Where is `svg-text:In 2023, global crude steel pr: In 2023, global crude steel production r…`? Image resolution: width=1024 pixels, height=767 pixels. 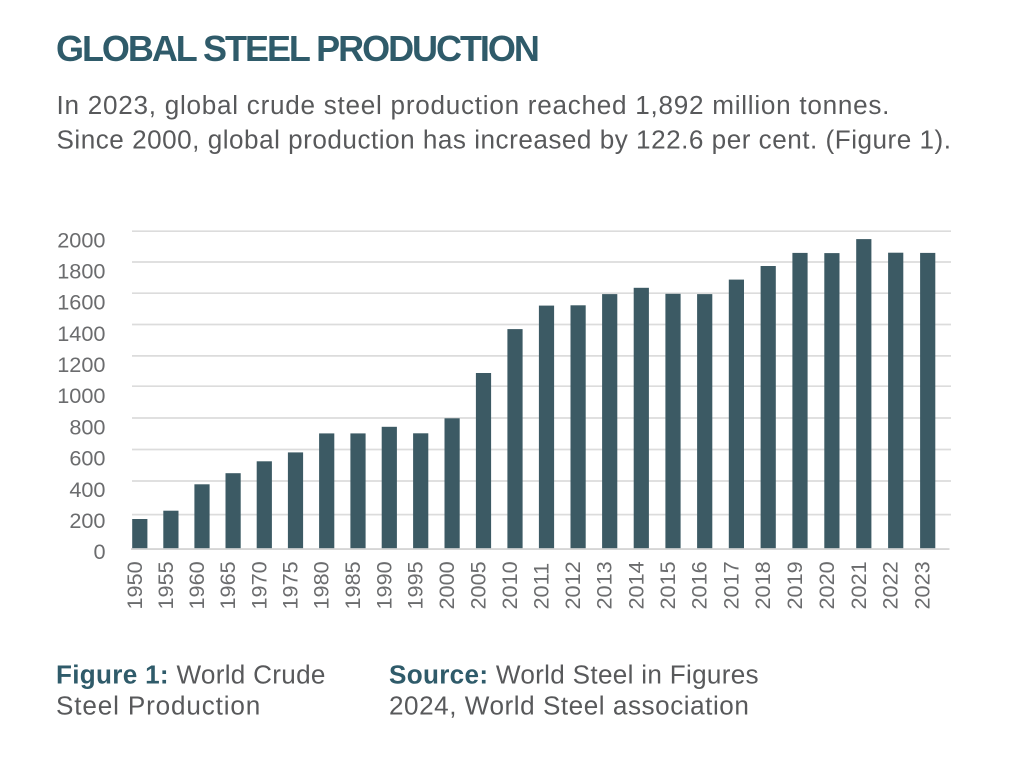 svg-text:In 2023, global crude steel pr: In 2023, global crude steel production r… is located at coordinates (474, 105).